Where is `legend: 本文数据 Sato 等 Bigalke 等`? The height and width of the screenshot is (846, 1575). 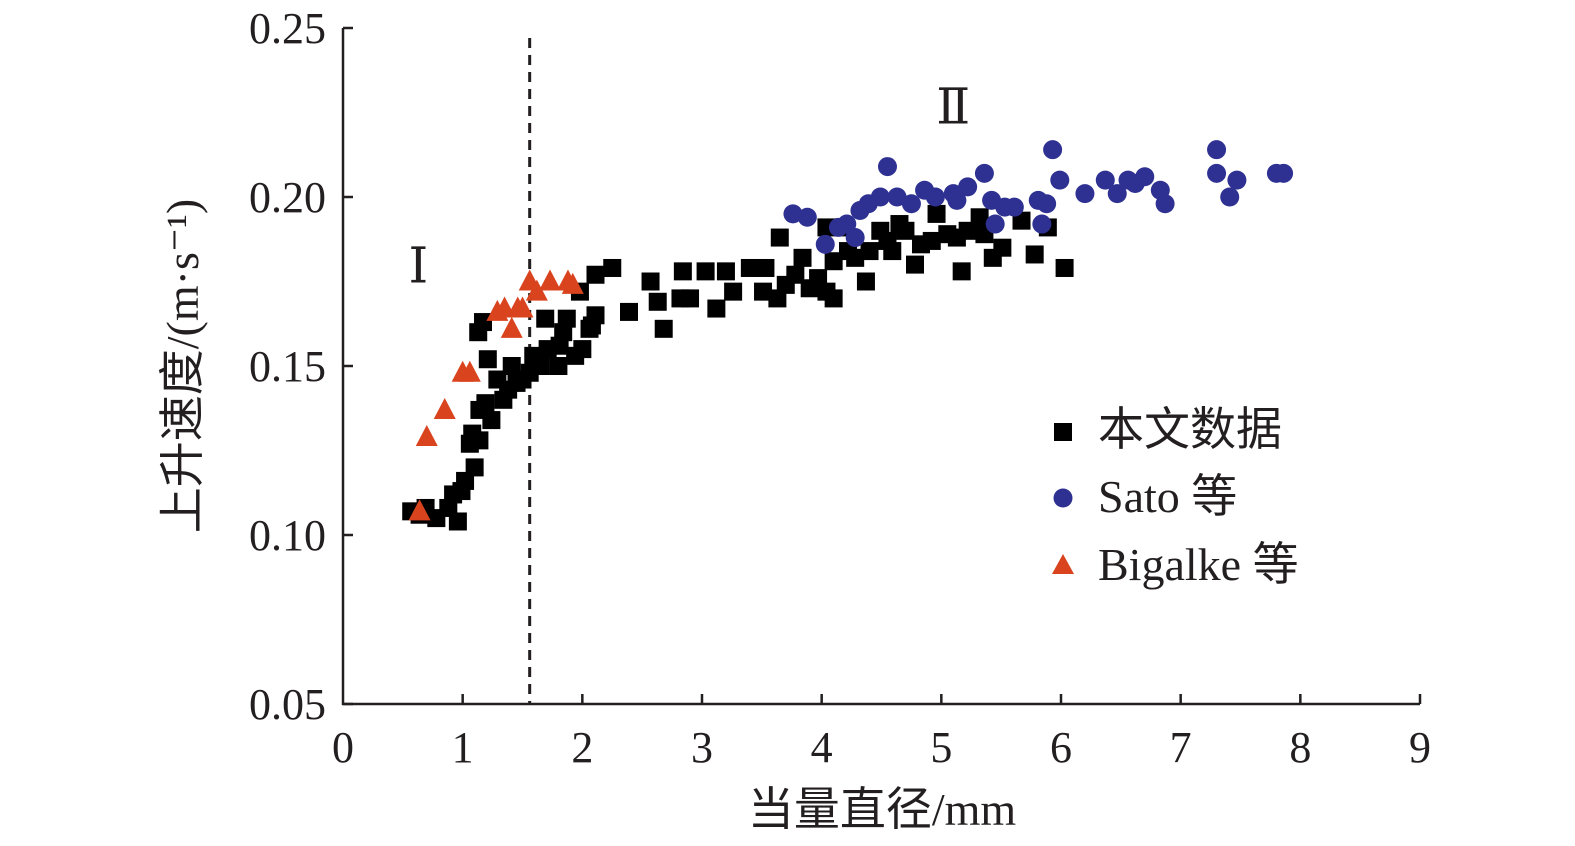
legend: 本文数据 Sato 等 Bigalke 等 is located at coordinates (1175, 497).